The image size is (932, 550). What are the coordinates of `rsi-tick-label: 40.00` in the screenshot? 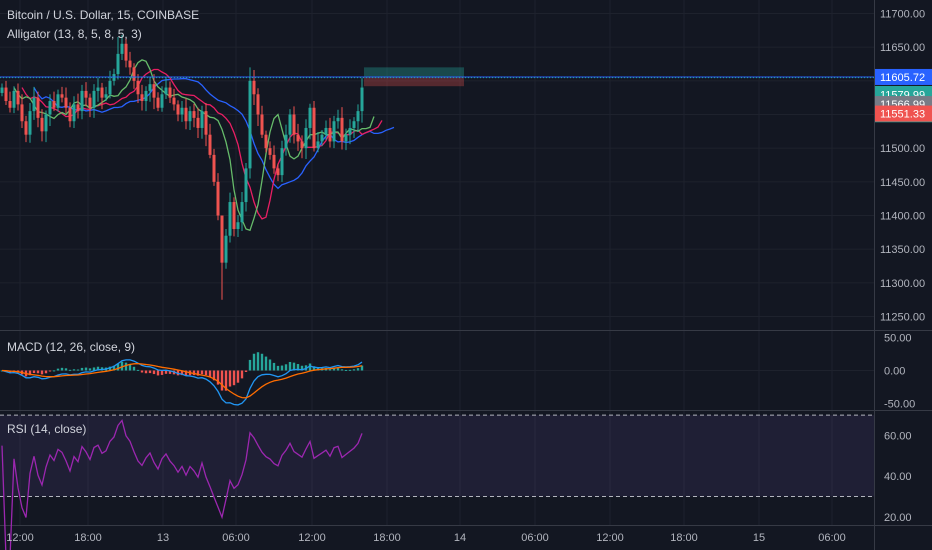 It's located at (898, 477).